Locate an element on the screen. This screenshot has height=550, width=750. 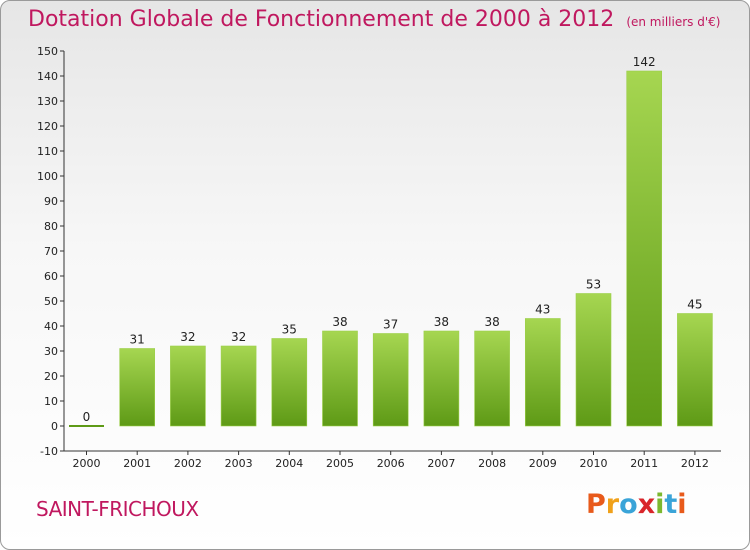
logo-letter: t is located at coordinates (671, 504).